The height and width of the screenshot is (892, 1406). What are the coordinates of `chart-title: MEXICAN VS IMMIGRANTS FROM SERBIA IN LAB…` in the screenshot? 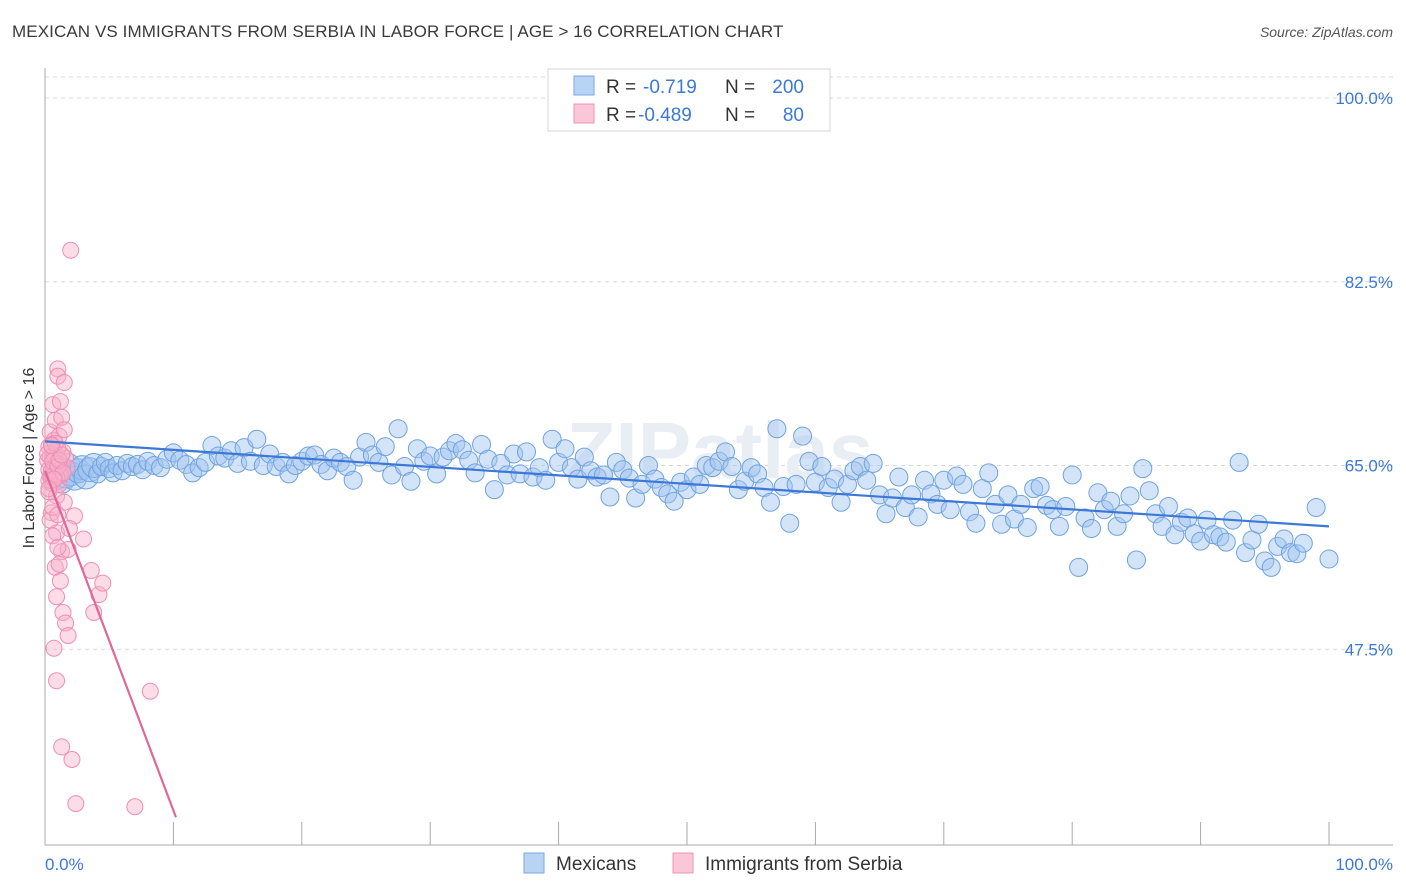 It's located at (398, 31).